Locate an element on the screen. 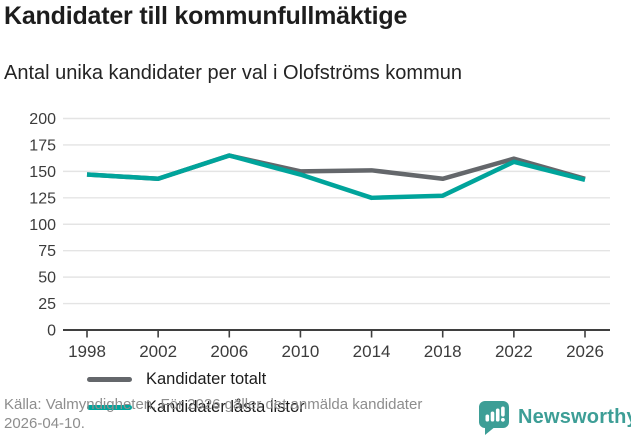 The image size is (631, 439). y-tick-label-125: 125 is located at coordinates (42, 198).